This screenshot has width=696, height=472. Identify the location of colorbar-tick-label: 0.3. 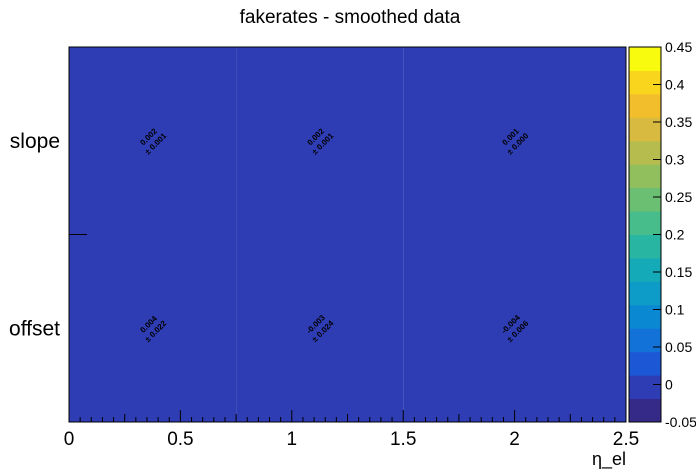
(675, 160).